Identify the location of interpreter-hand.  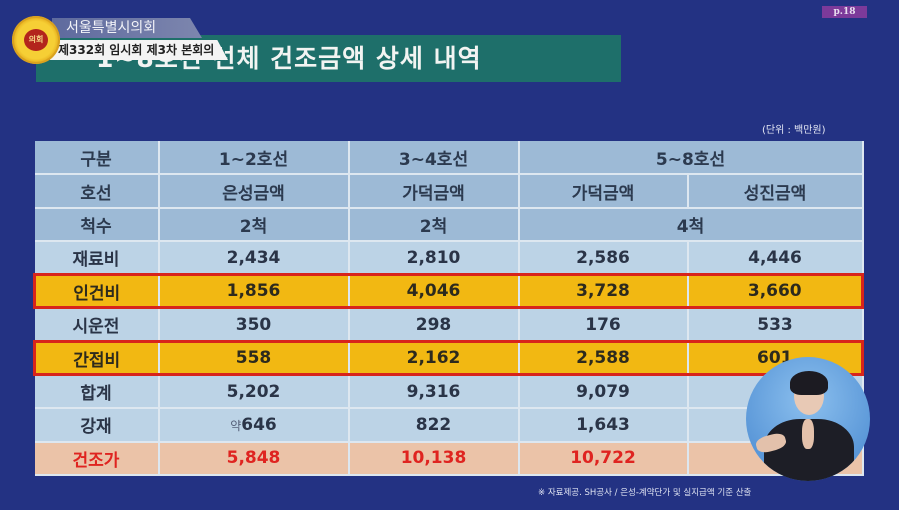
(808, 434).